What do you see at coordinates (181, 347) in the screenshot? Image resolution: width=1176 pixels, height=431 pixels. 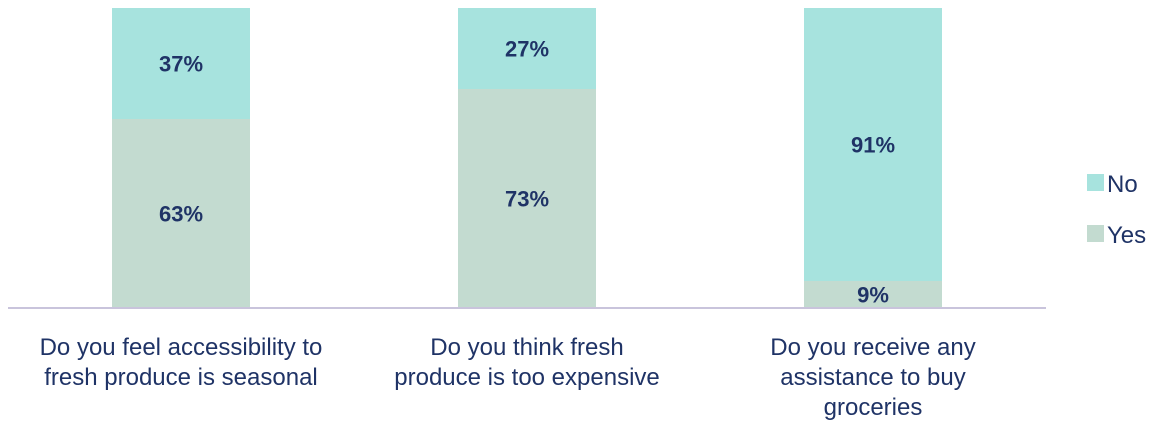 I see `category-label-line: Do you feel accessibility to` at bounding box center [181, 347].